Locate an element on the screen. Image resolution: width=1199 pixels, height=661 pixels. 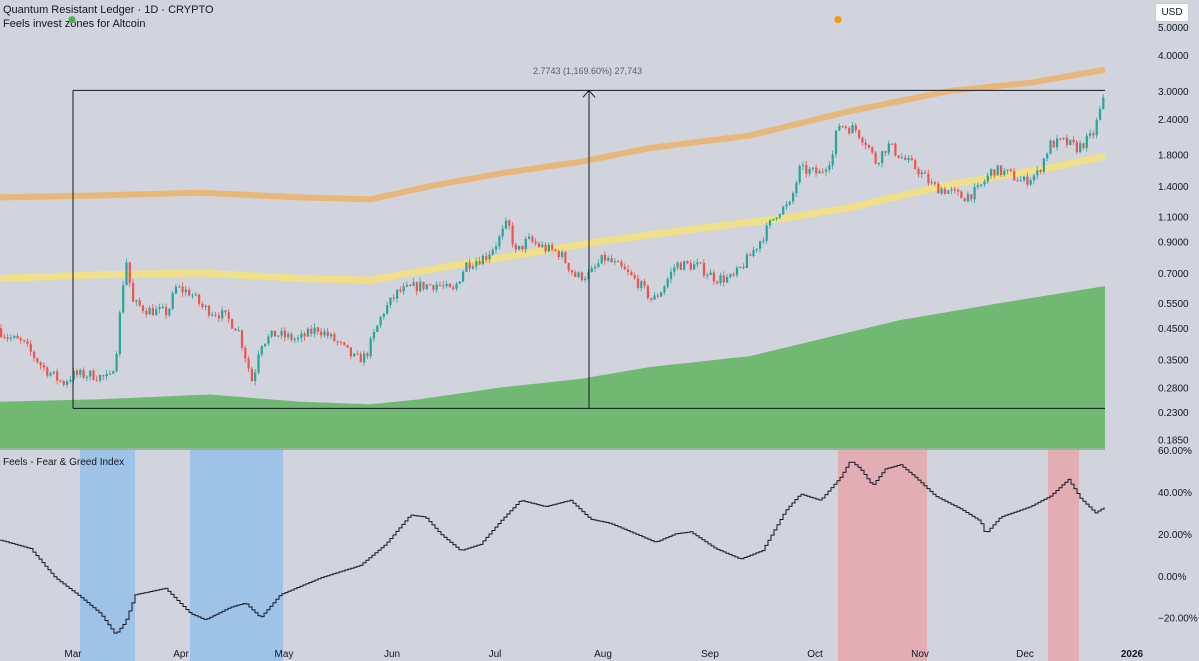
index-tick-label: 20.00% is located at coordinates (1175, 535).